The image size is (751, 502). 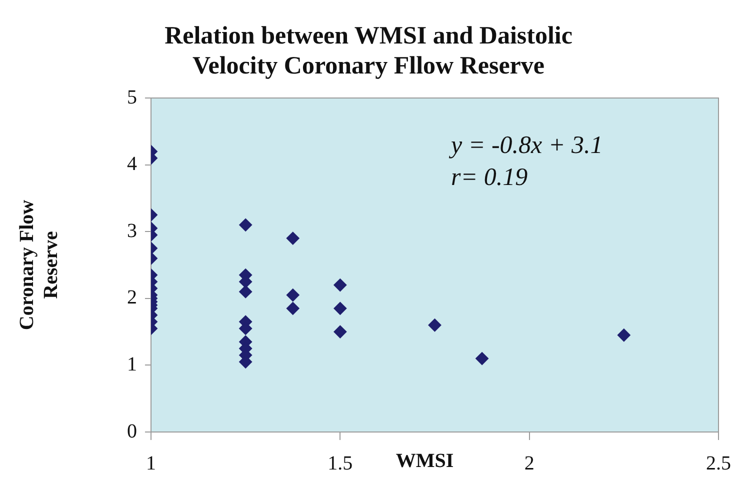 I want to click on x-tick-label: 2, so click(x=529, y=463).